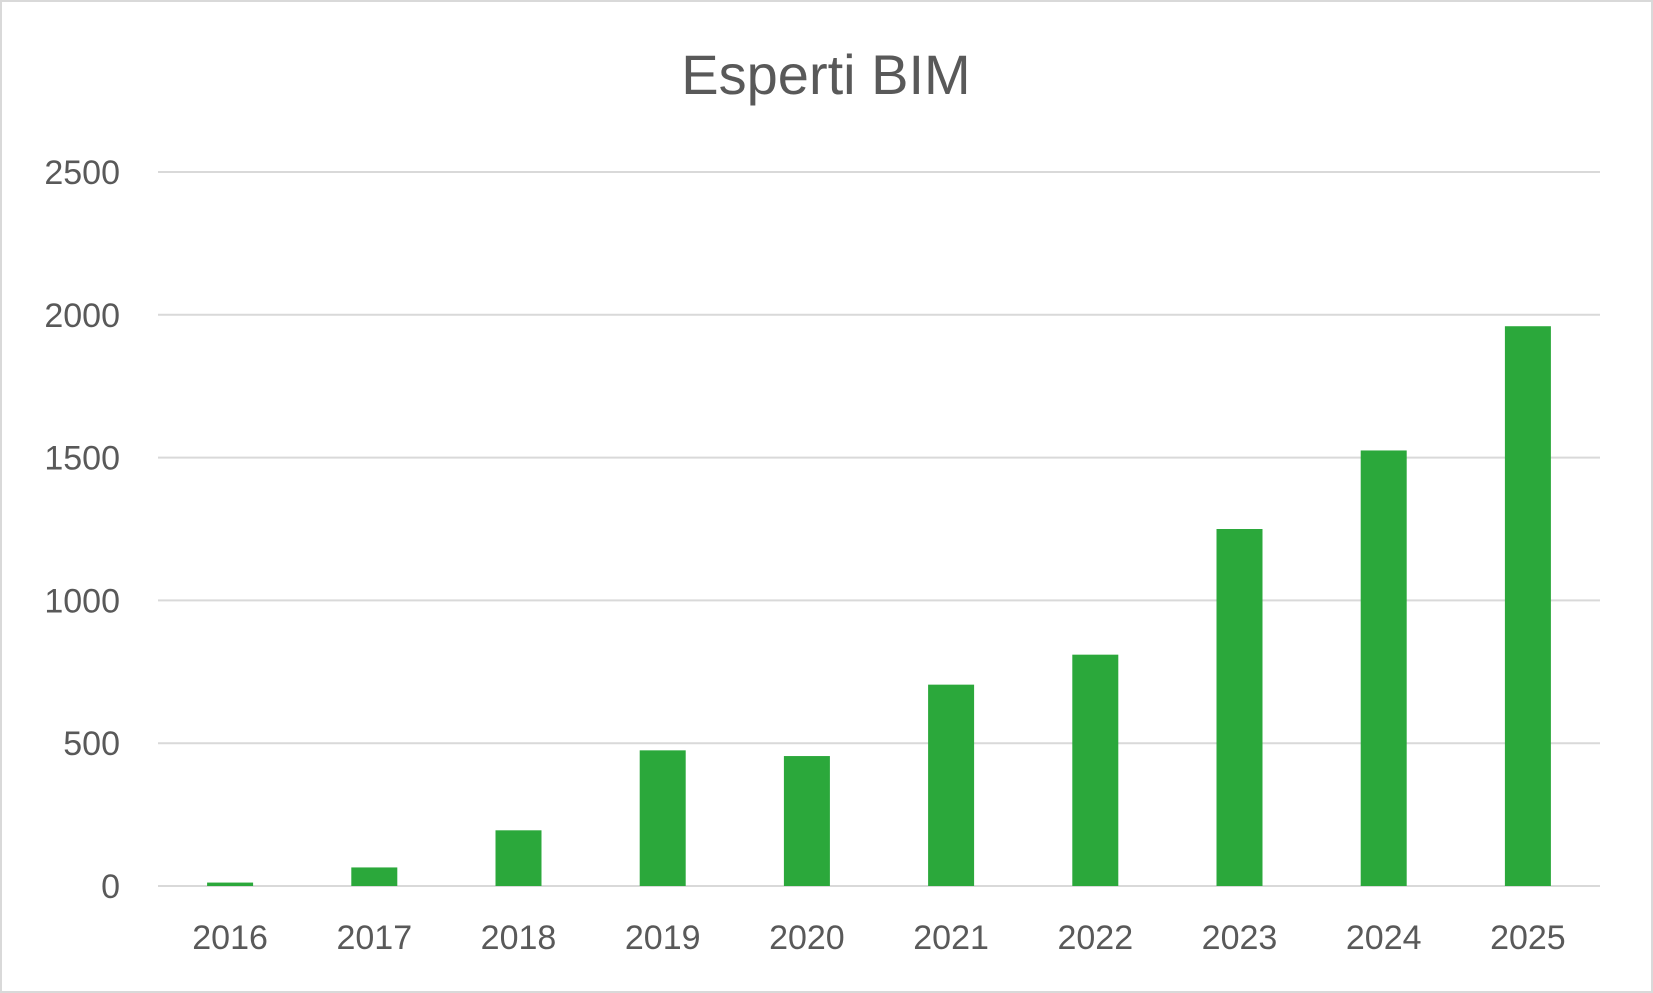 This screenshot has width=1653, height=993. I want to click on x-tick-label: 2018, so click(519, 938).